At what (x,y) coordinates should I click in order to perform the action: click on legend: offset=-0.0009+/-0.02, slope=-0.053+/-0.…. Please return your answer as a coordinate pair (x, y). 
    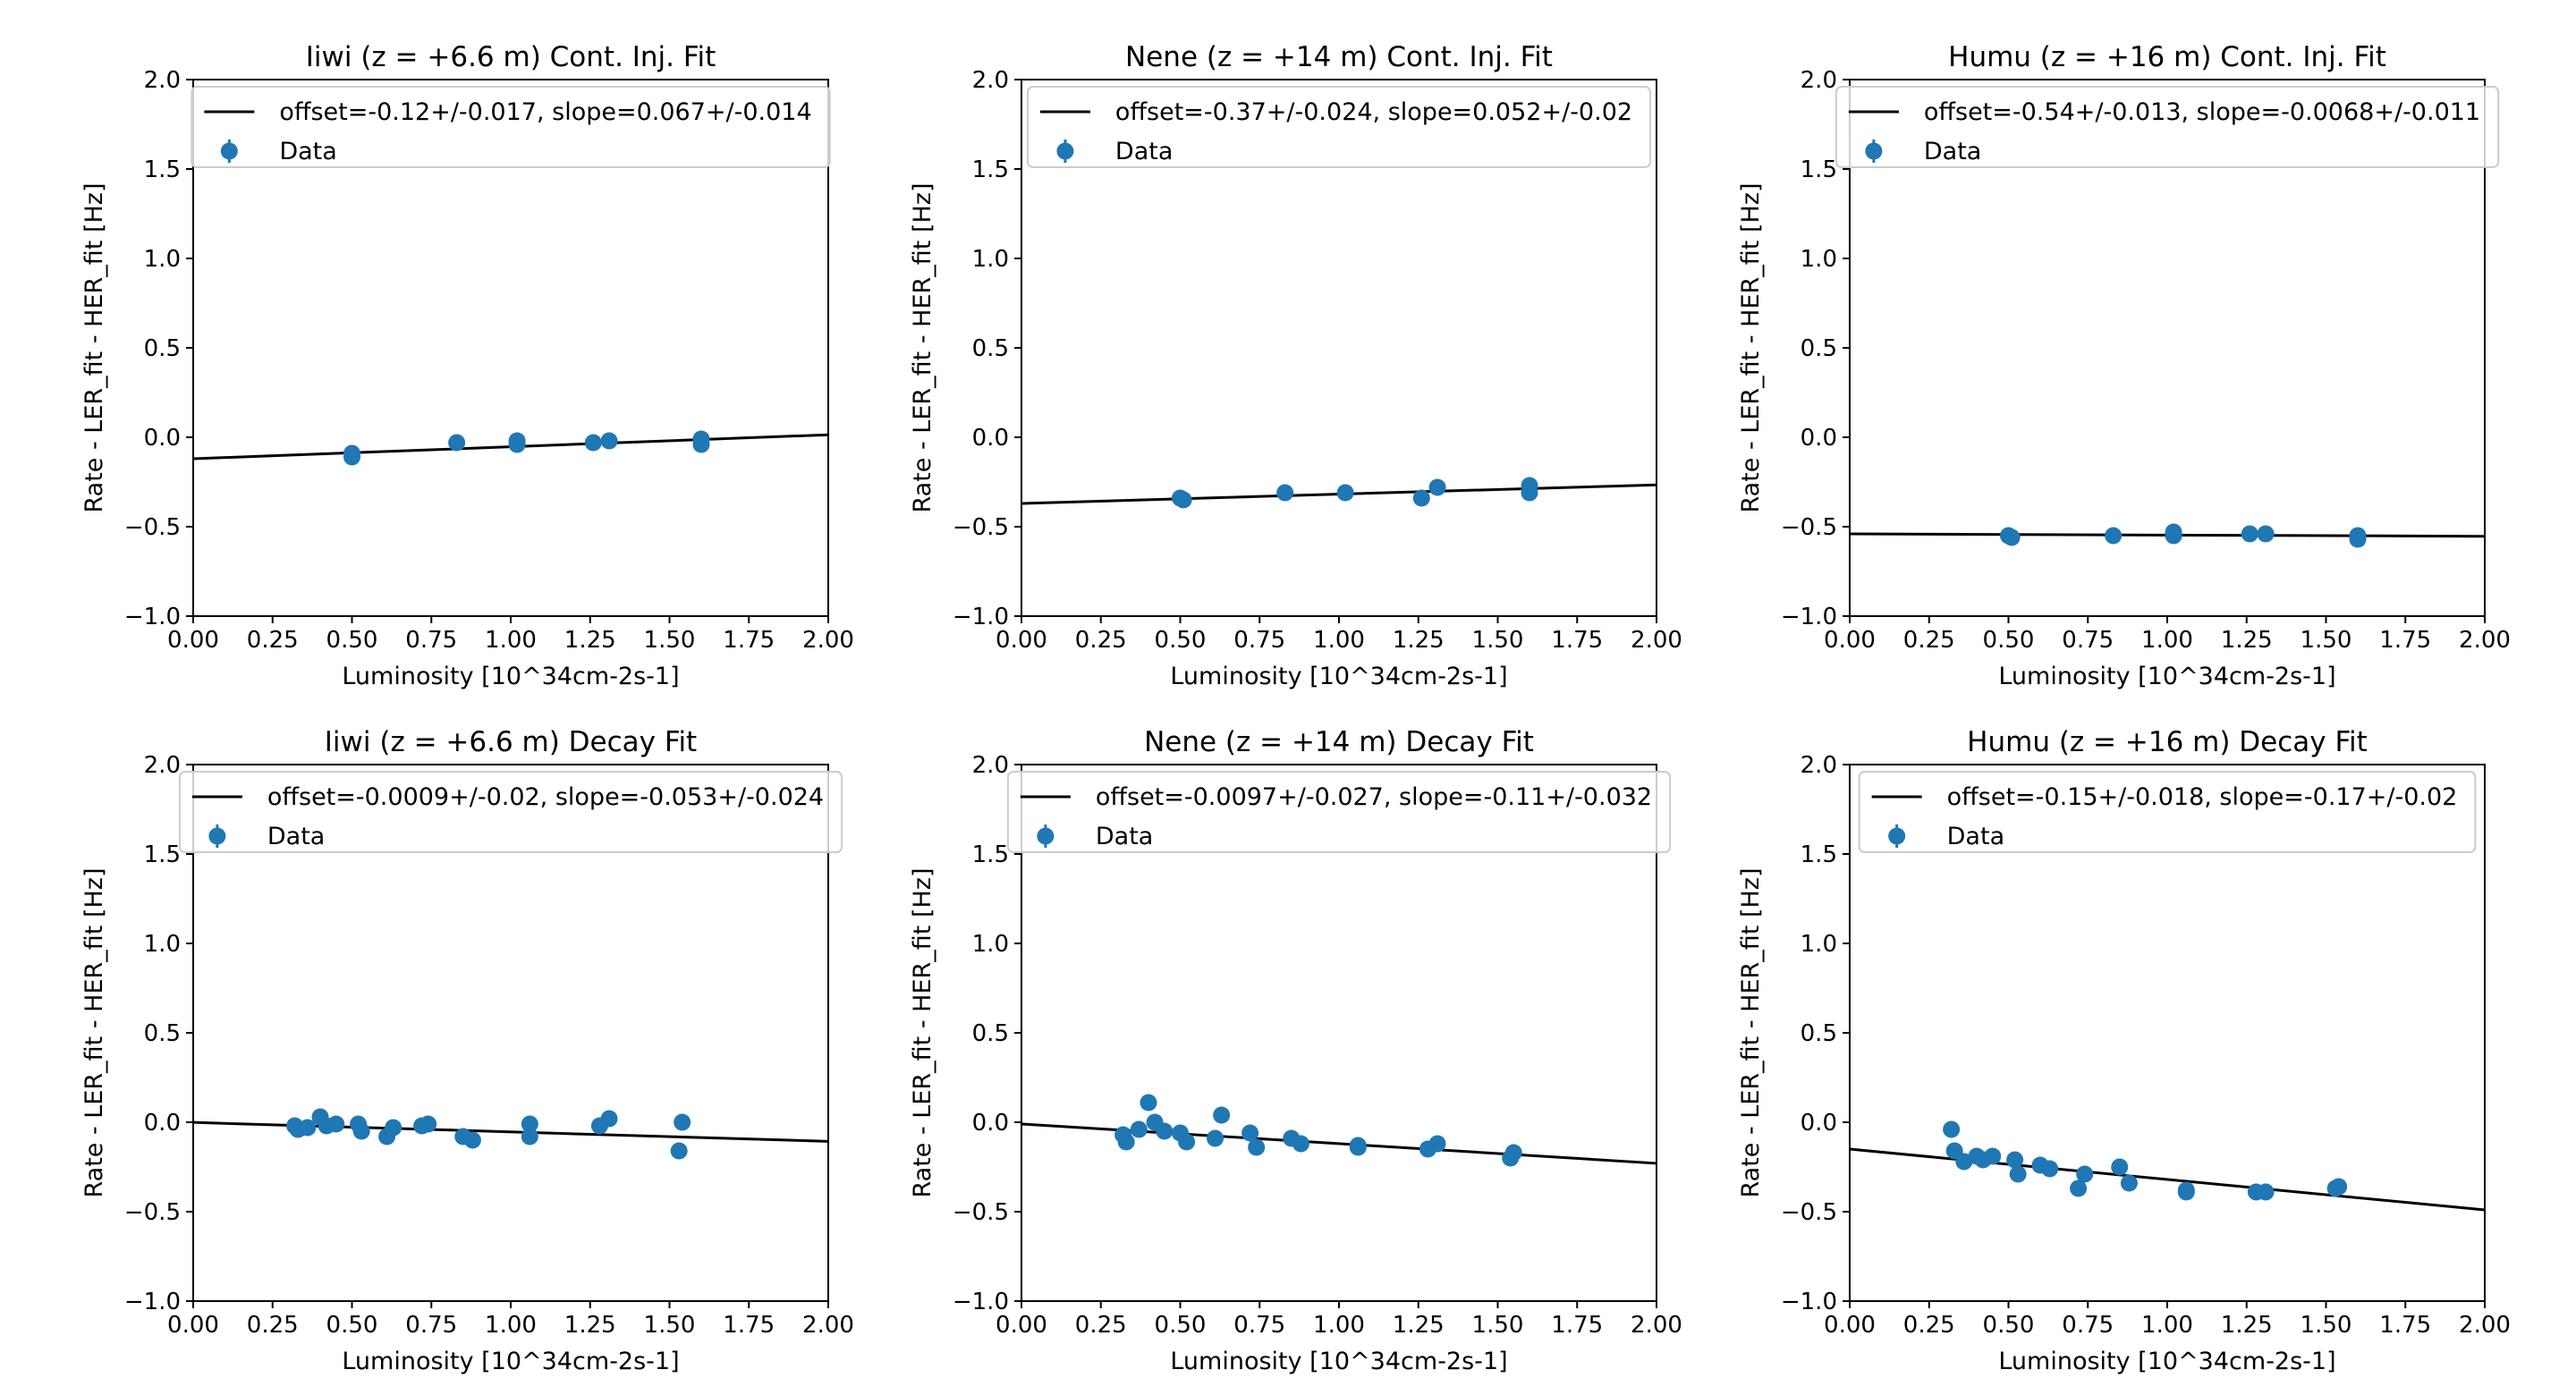
    Looking at the image, I should click on (510, 812).